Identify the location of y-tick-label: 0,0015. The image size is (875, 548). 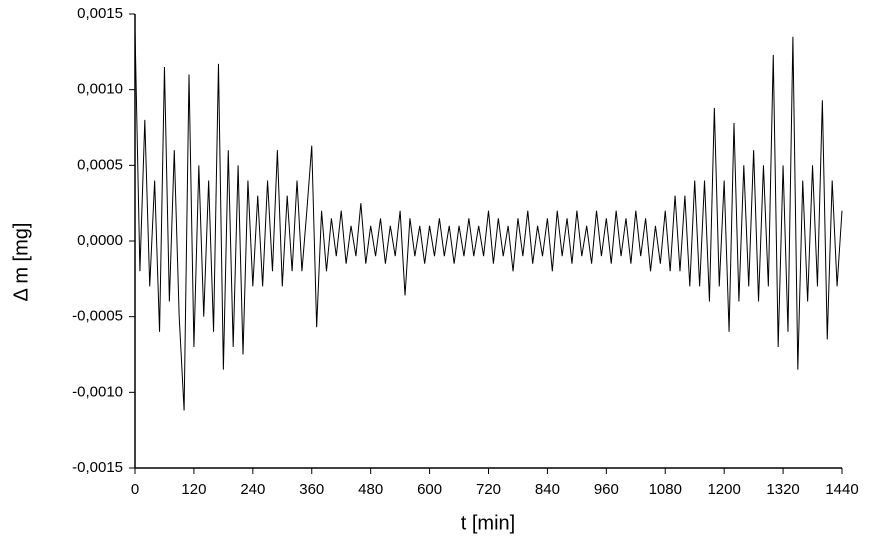
(100, 13).